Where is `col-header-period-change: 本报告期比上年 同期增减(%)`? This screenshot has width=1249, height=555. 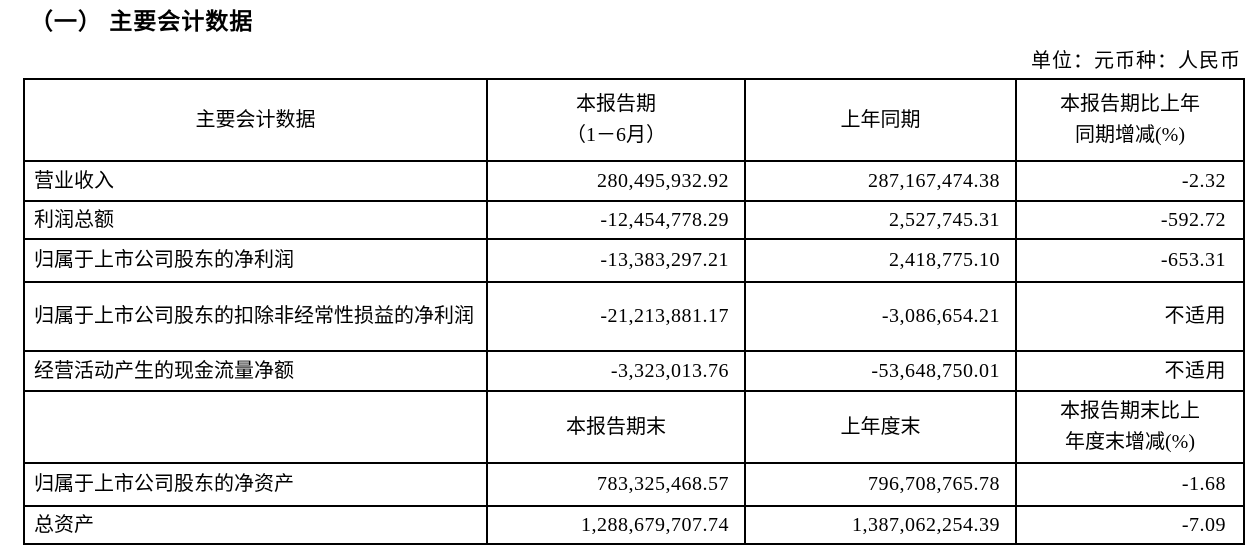
col-header-period-change: 本报告期比上年 同期增减(%) is located at coordinates (1130, 120).